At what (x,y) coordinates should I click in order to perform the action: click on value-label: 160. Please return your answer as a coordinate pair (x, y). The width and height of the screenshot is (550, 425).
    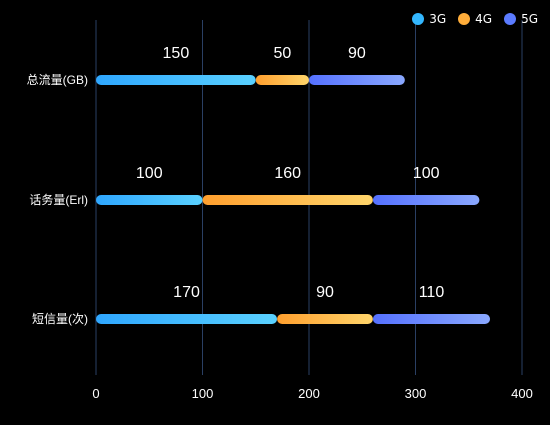
    Looking at the image, I should click on (287, 173).